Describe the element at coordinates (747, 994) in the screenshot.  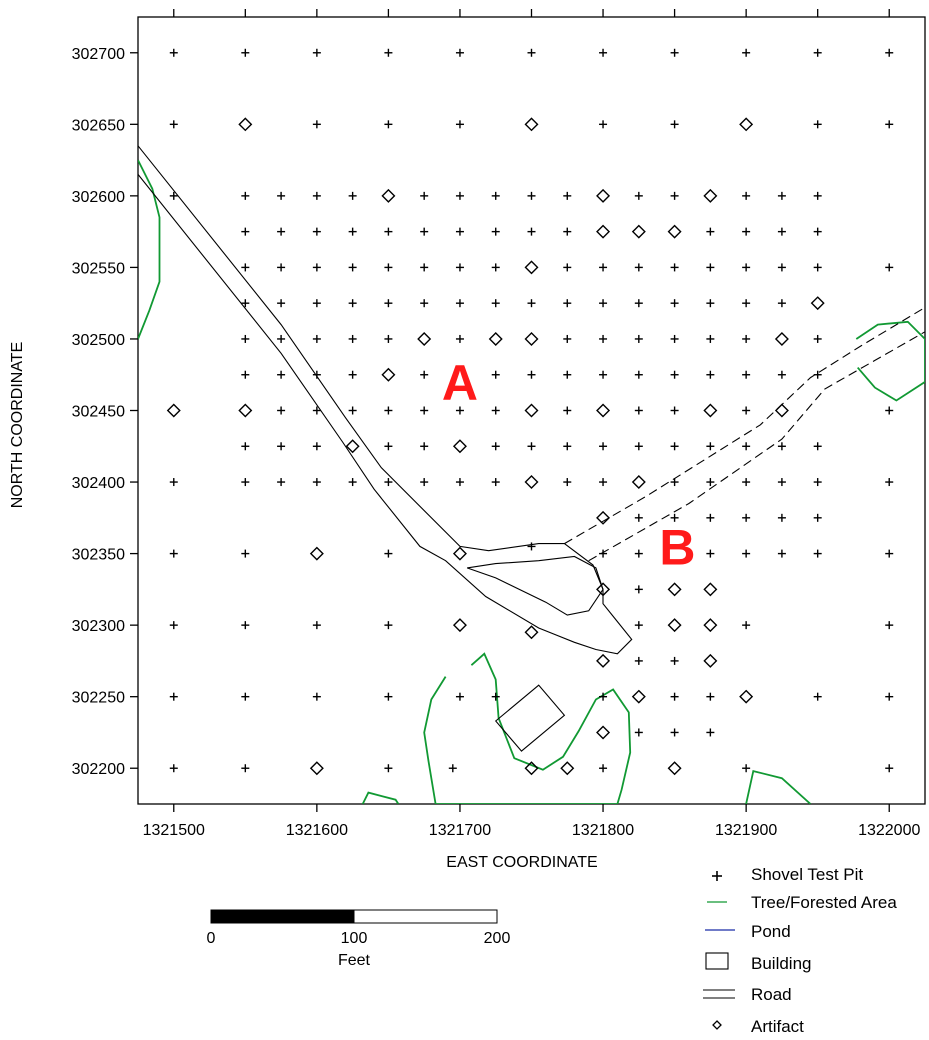
I see `legend-item-road: Road` at that location.